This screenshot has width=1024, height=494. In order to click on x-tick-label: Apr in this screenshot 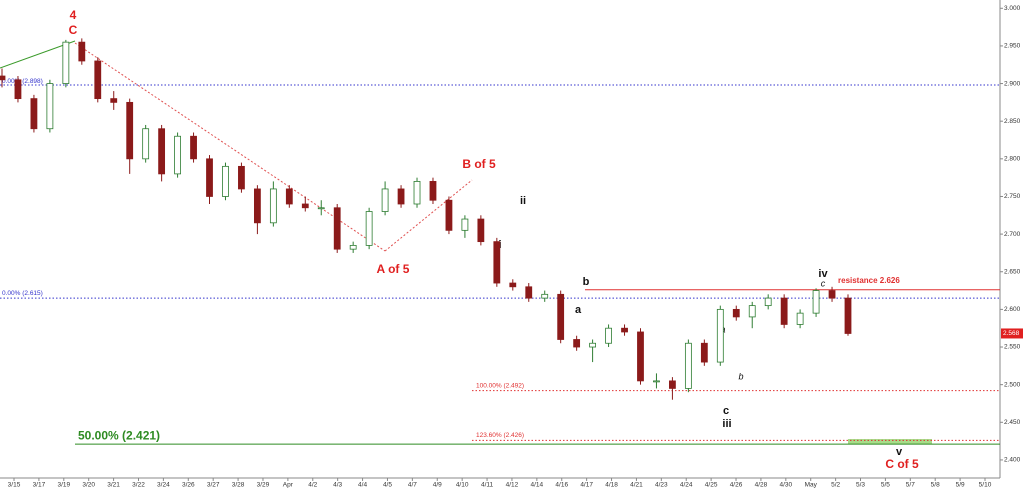, I will do `click(288, 485)`.